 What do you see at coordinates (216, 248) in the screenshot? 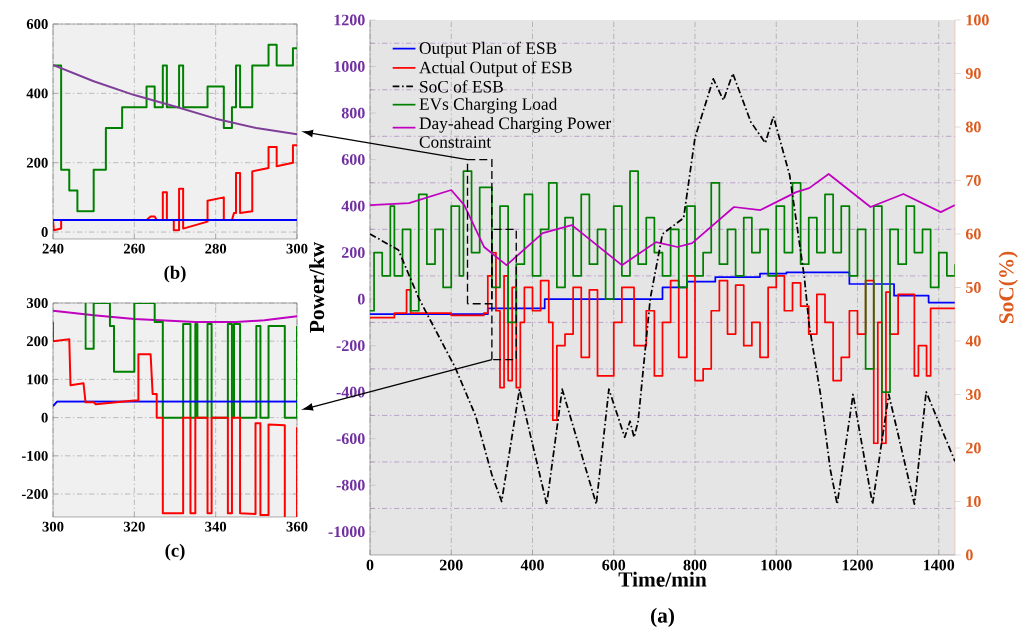
I see `x-tick-label: 280` at bounding box center [216, 248].